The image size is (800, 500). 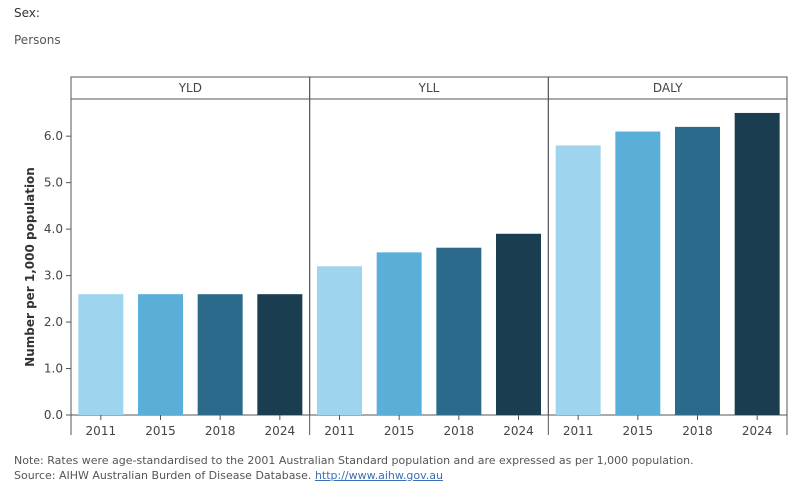 What do you see at coordinates (53, 276) in the screenshot?
I see `y-tick-label: 3.0` at bounding box center [53, 276].